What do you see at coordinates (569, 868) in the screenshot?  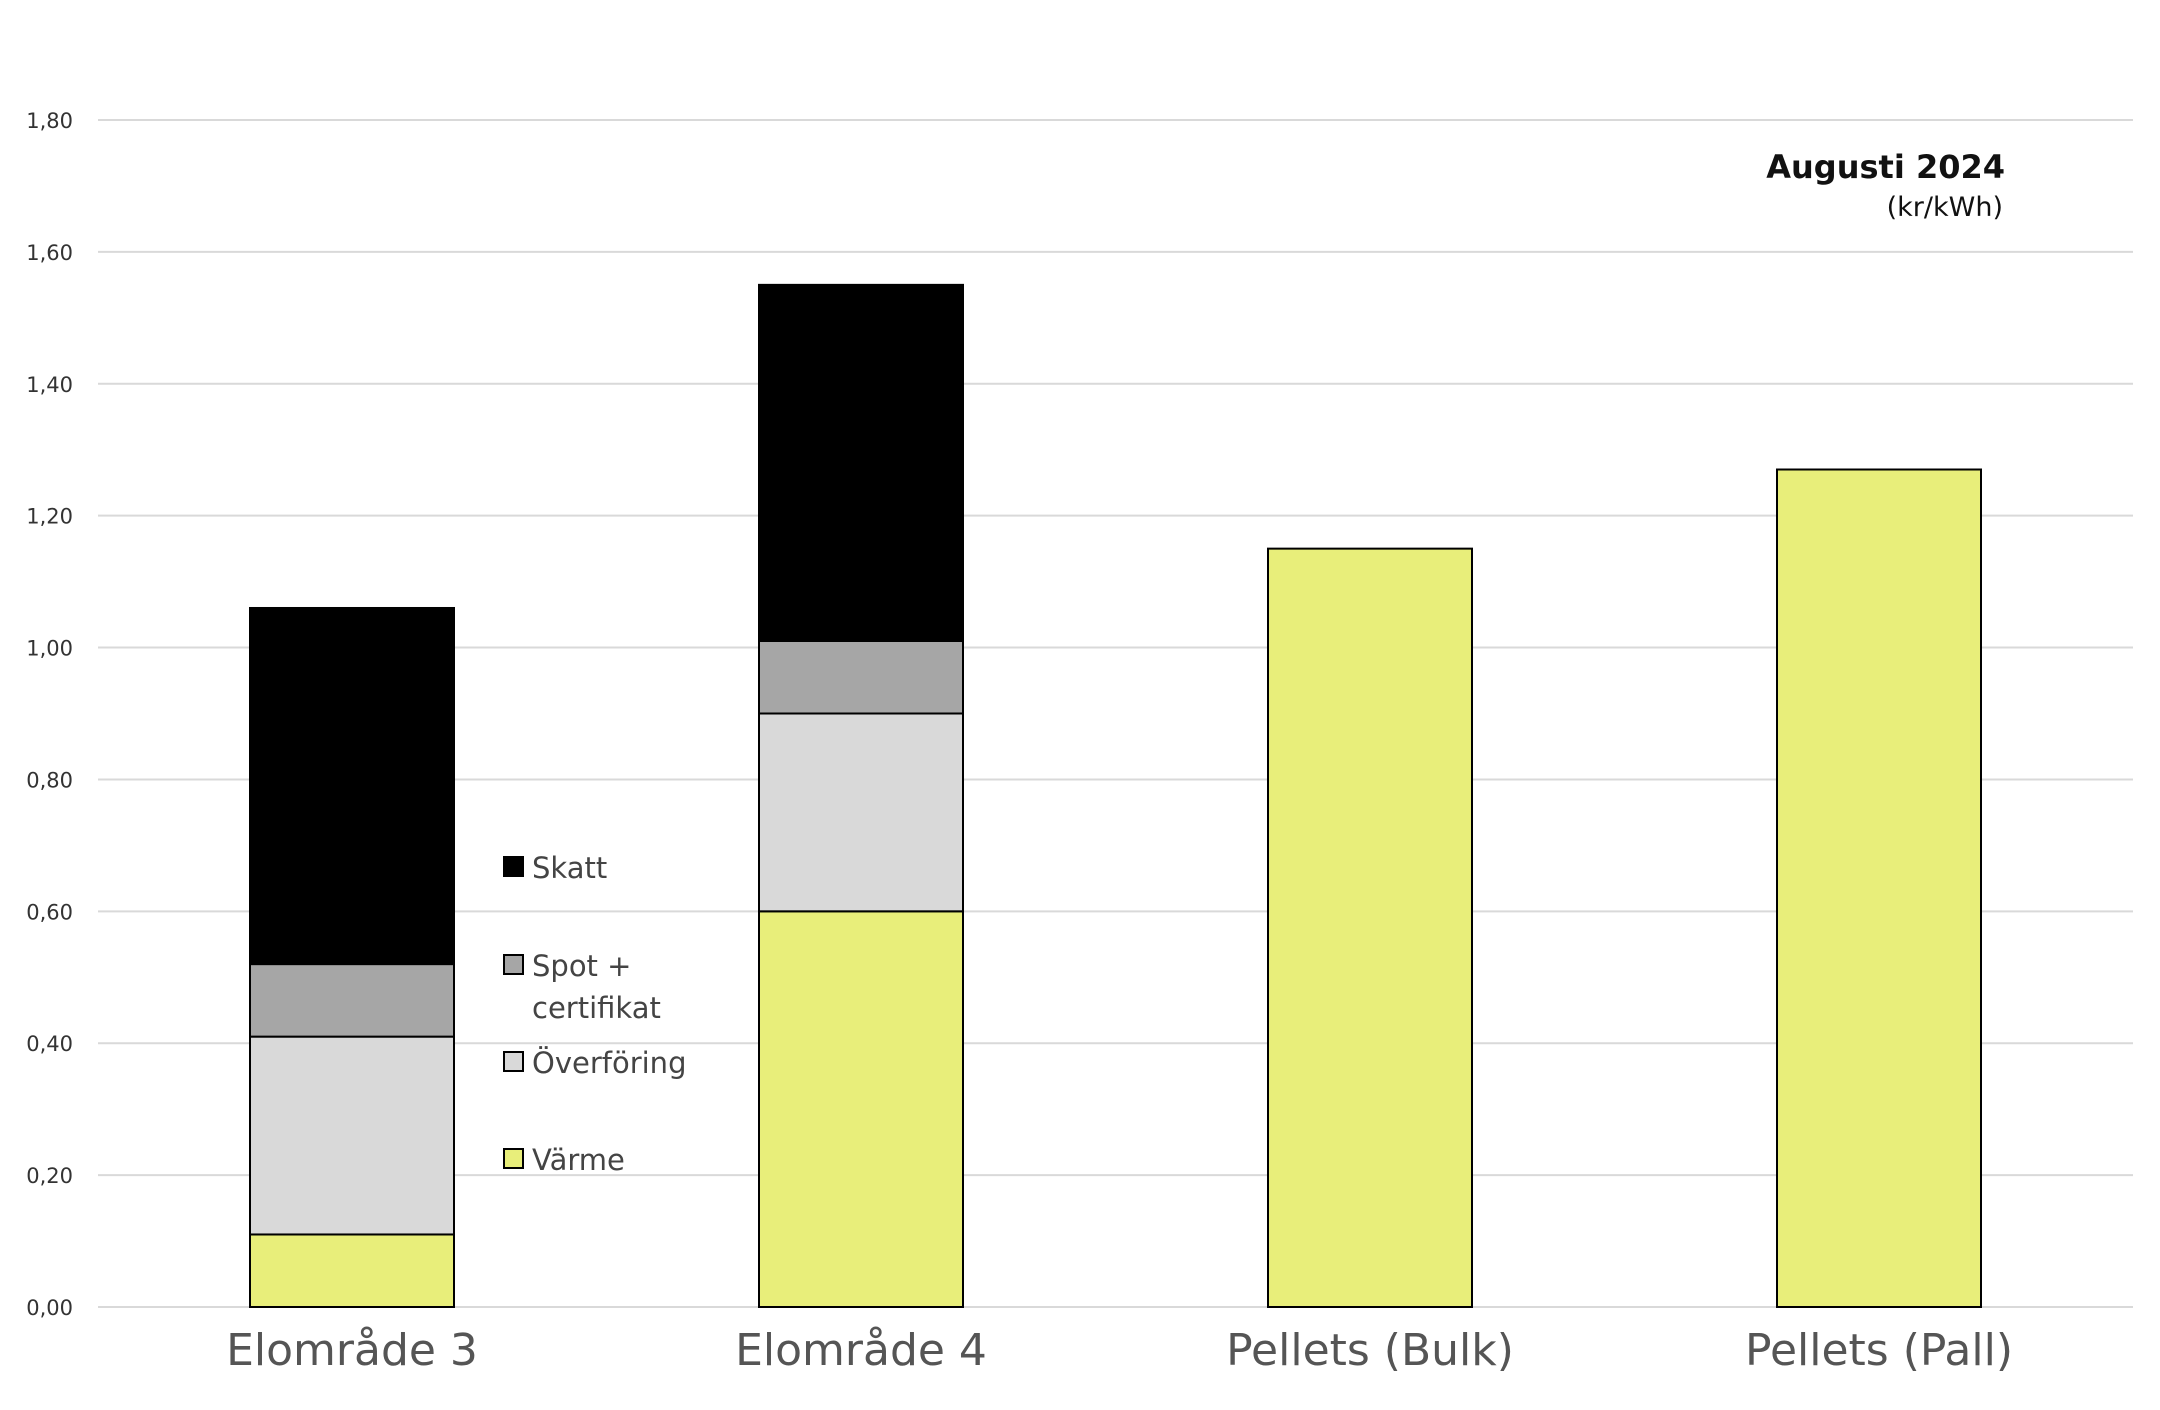 I see `legend-label: Skatt` at bounding box center [569, 868].